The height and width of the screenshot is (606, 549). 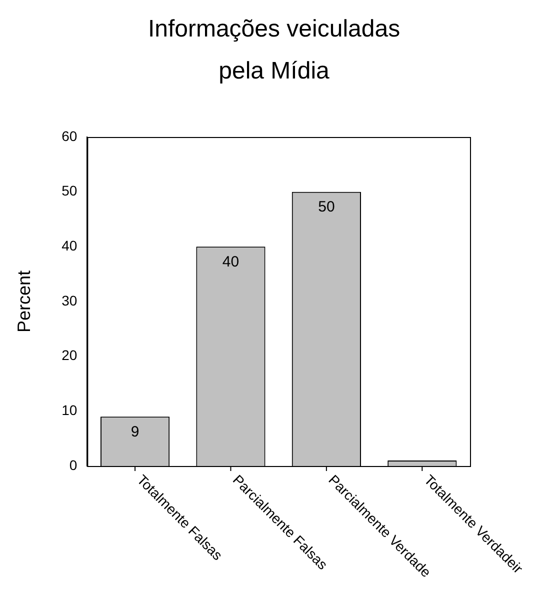 I want to click on data-label: 9, so click(x=135, y=431).